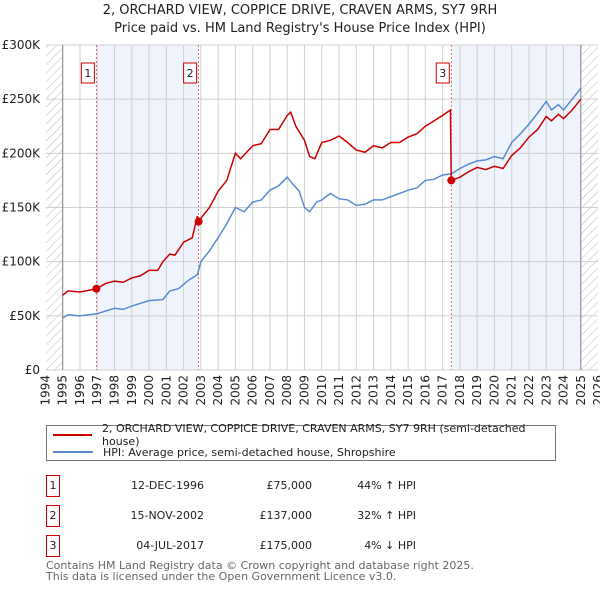 This screenshot has height=590, width=600. I want to click on x-tick-label: 2001, so click(166, 390).